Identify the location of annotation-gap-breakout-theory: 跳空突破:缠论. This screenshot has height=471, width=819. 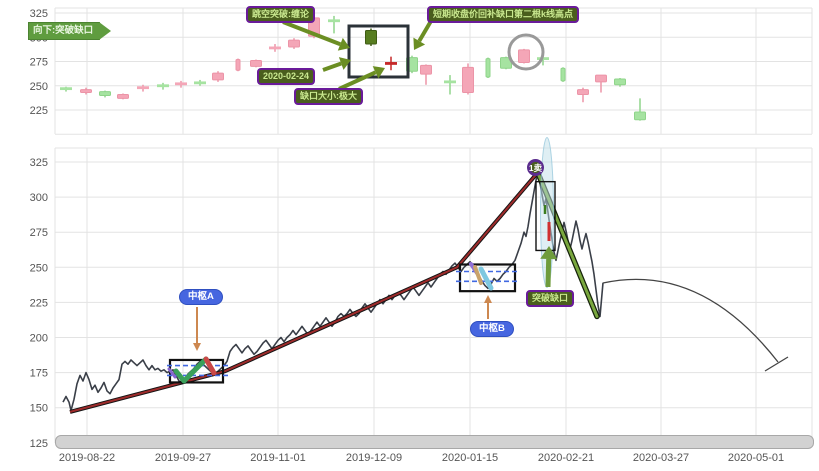
(280, 14).